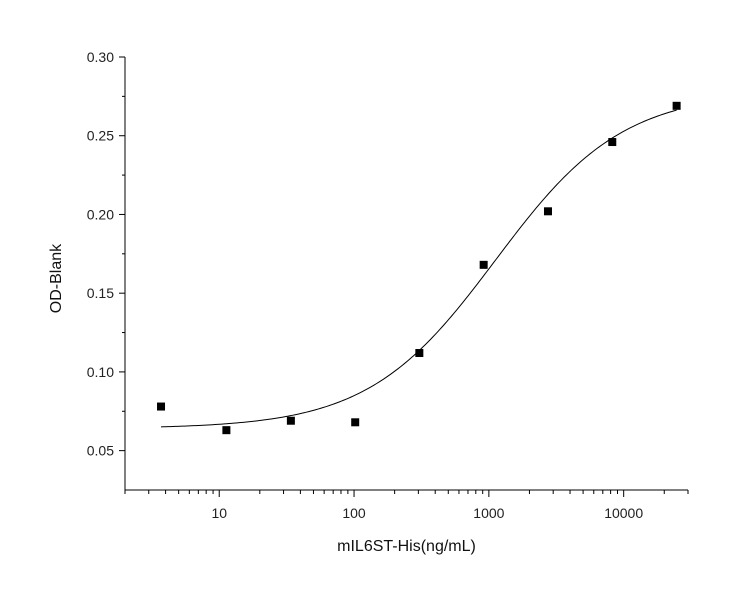 This screenshot has width=729, height=600. I want to click on x-tick-label: 100, so click(354, 513).